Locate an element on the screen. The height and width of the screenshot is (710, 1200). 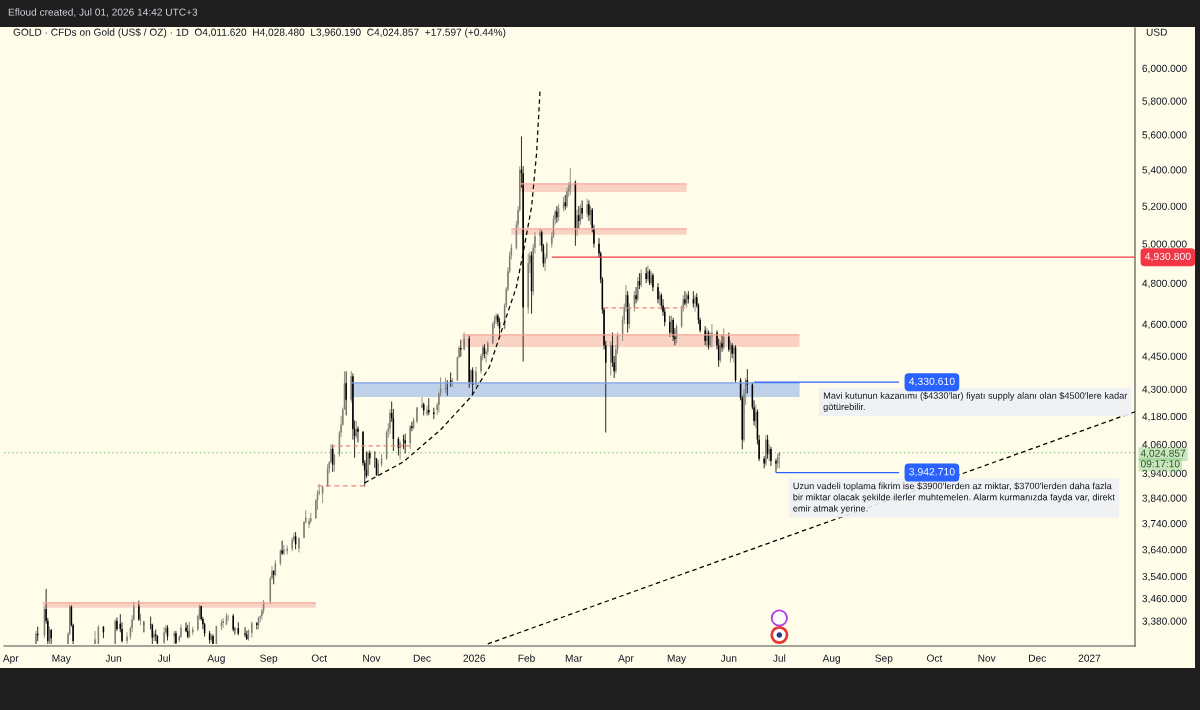
annotation: Mavi kutunun kazanımı ($4330'lar) fiyatı supply alanı olan $4500'lere kadar götürebilir. is located at coordinates (975, 401).